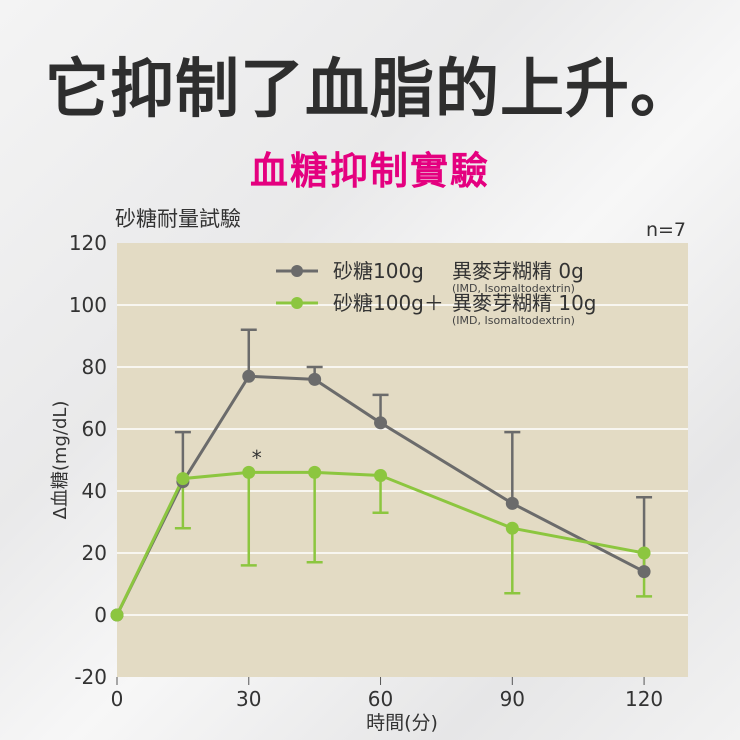 The image size is (740, 740). Describe the element at coordinates (94, 429) in the screenshot. I see `y-tick-label: 60` at that location.